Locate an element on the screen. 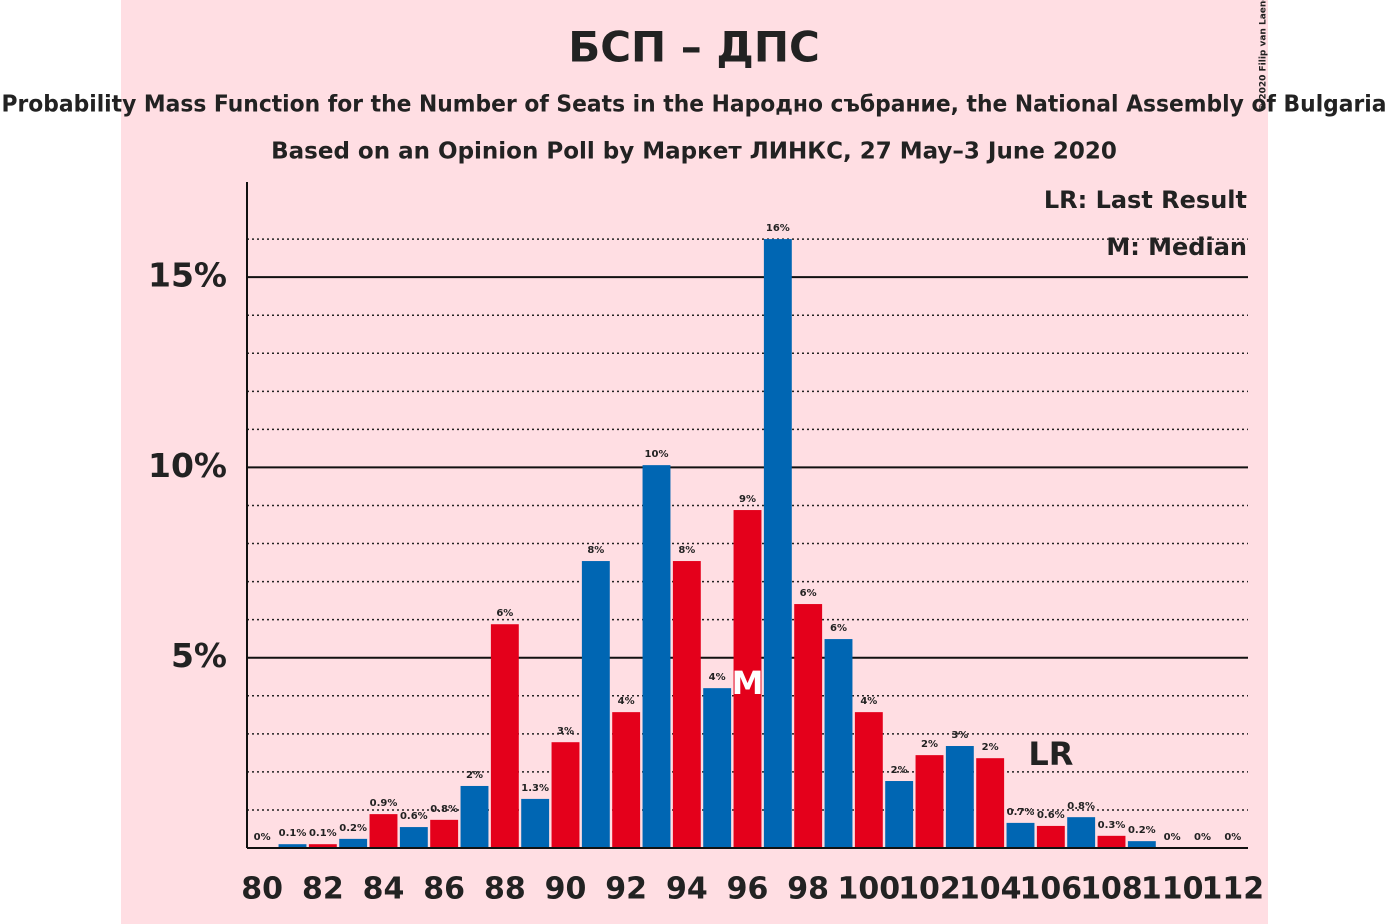  credit: © 2020 Filip van Laenen is located at coordinates (1264, 56).